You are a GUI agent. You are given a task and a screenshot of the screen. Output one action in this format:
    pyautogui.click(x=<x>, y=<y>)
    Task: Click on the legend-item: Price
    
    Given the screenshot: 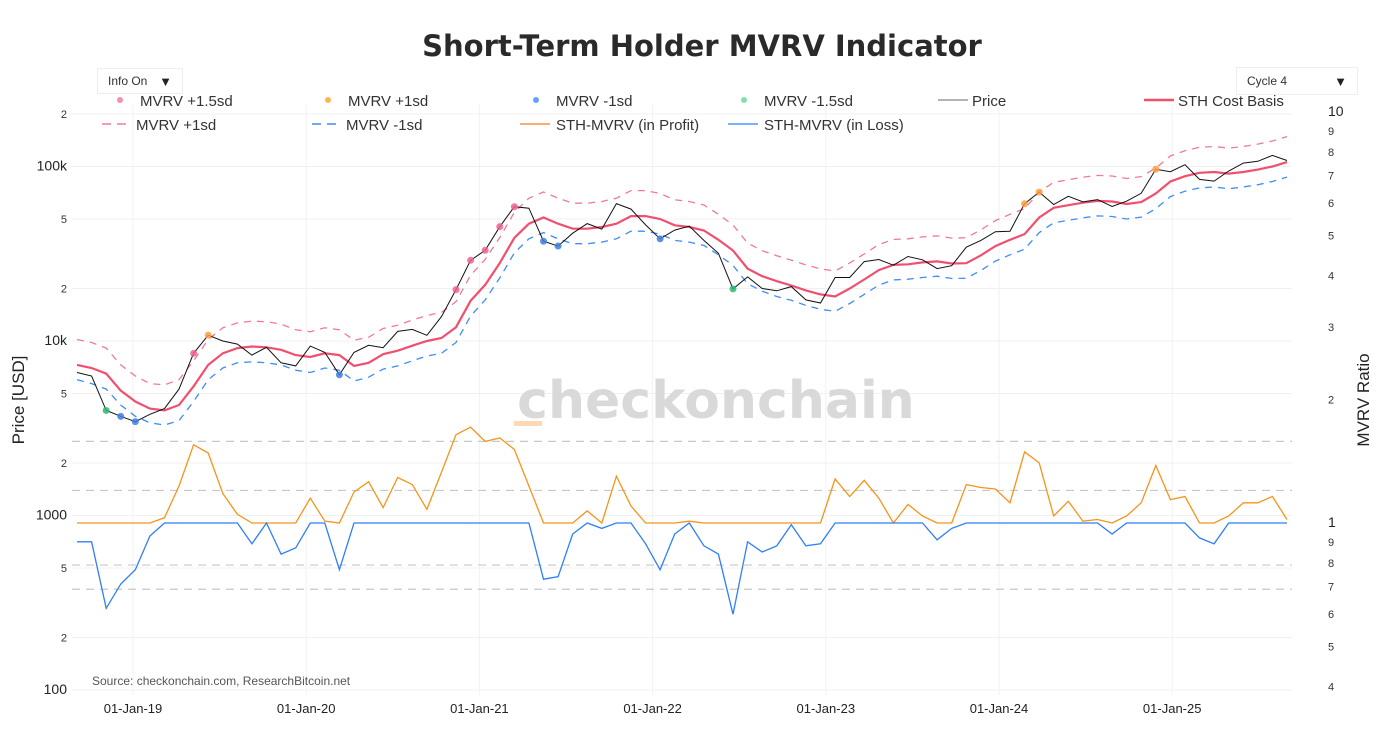 What is the action you would take?
    pyautogui.click(x=972, y=101)
    